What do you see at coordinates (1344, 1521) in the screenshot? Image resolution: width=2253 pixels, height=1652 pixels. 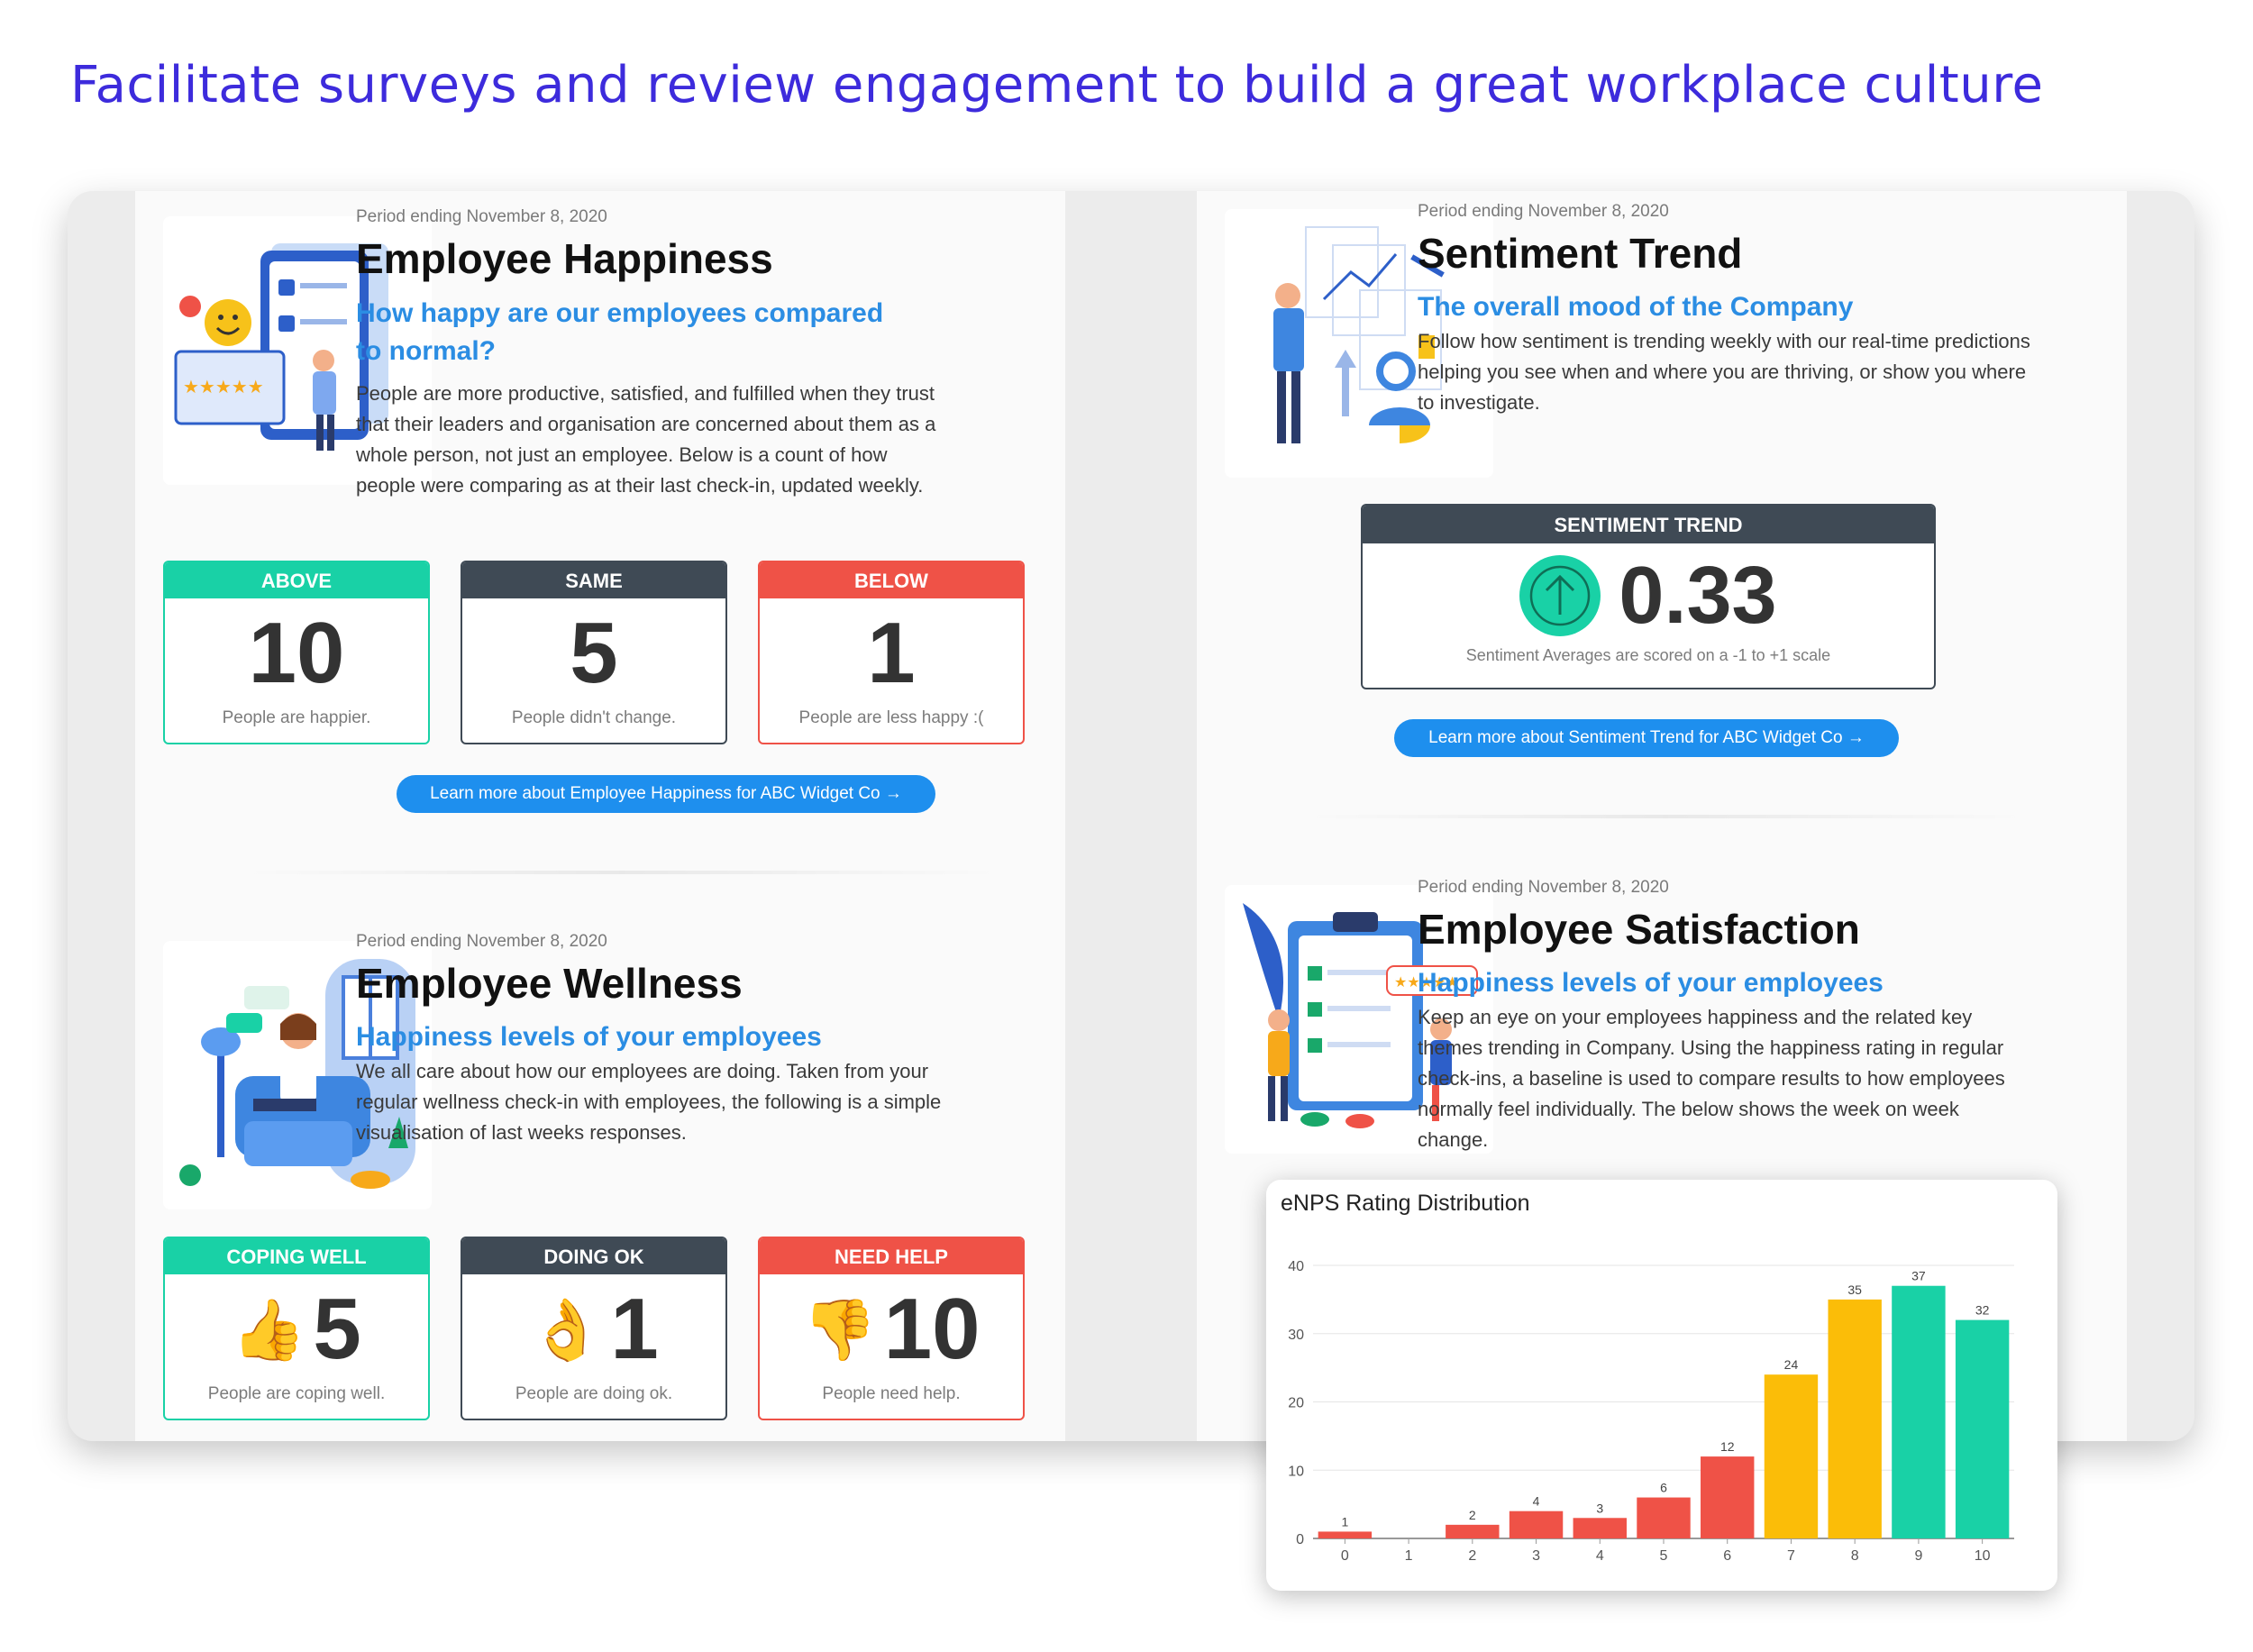 I see `data-label: 1` at bounding box center [1344, 1521].